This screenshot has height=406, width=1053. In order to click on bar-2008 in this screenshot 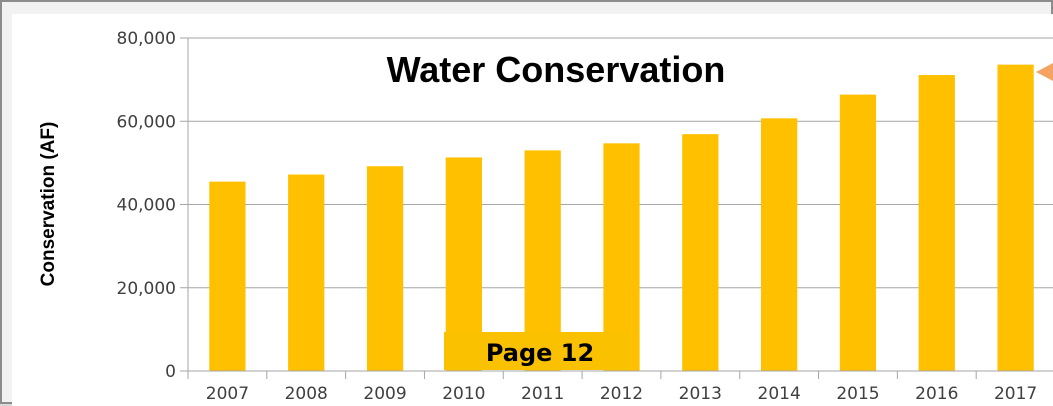, I will do `click(306, 272)`.